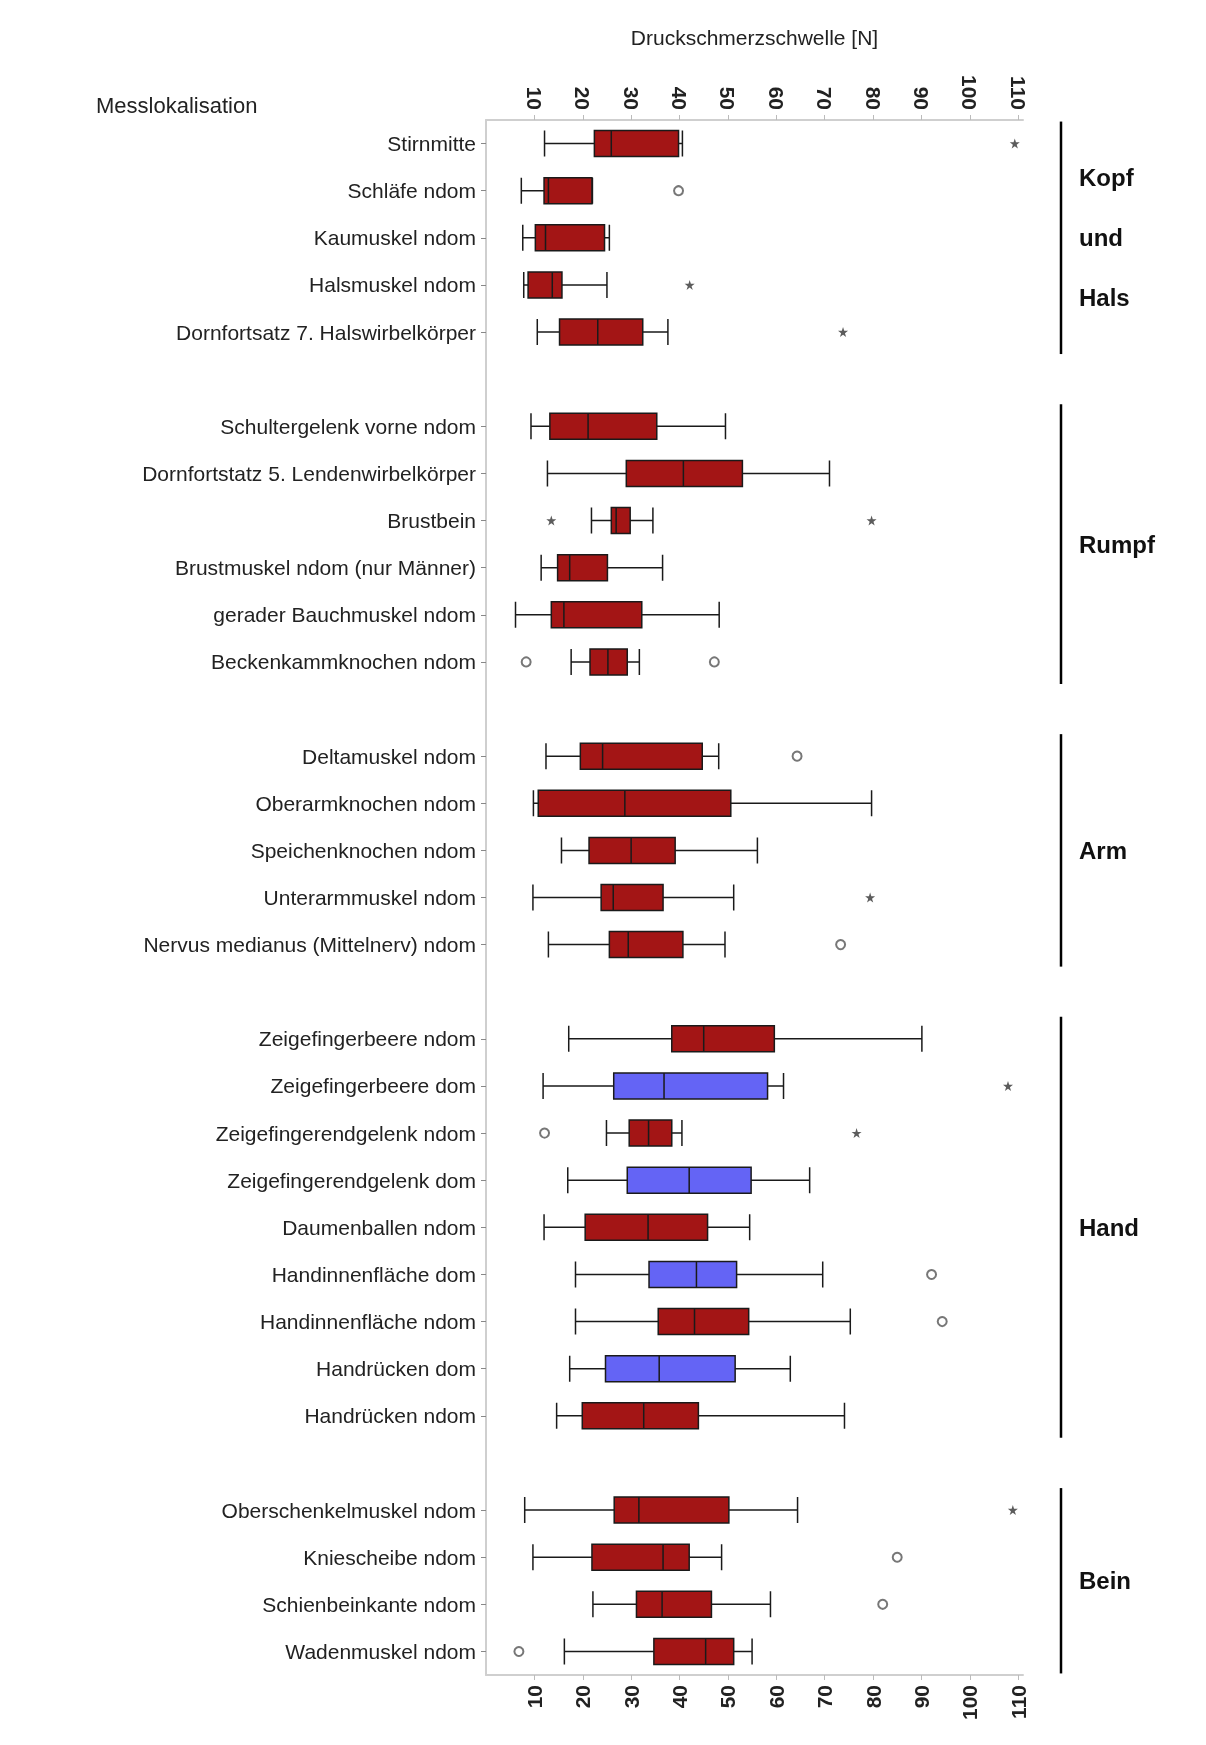 This screenshot has width=1206, height=1745. I want to click on text: Hand, so click(1109, 1227).